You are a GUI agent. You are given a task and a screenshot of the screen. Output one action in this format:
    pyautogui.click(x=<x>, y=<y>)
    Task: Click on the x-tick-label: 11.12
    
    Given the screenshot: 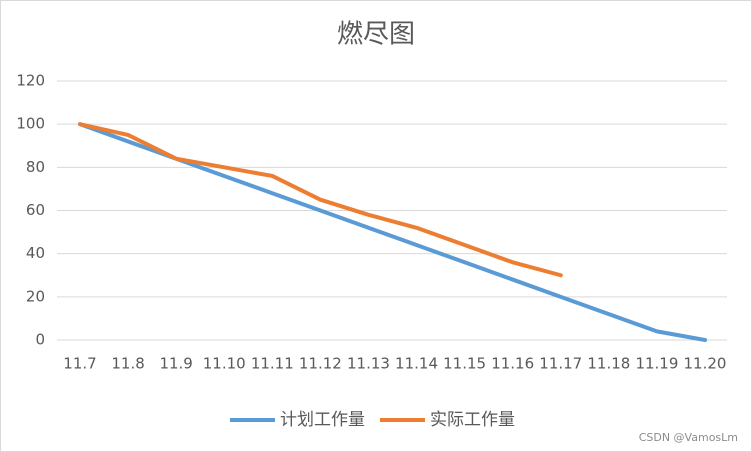 What is the action you would take?
    pyautogui.click(x=320, y=364)
    